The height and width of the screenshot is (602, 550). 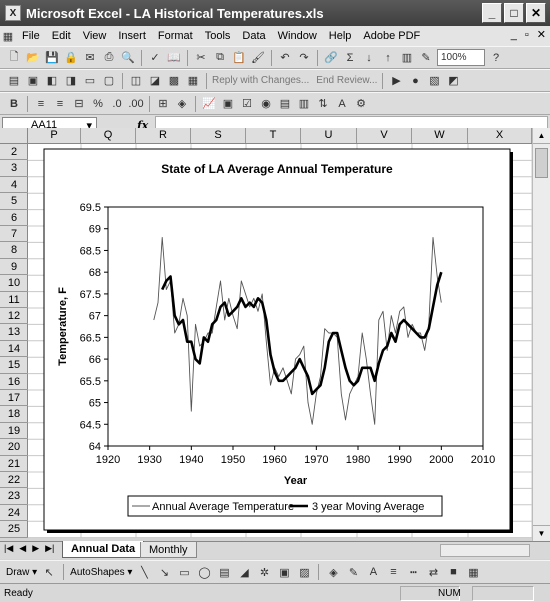 I want to click on review-icon-3: ◧, so click(x=52, y=81).